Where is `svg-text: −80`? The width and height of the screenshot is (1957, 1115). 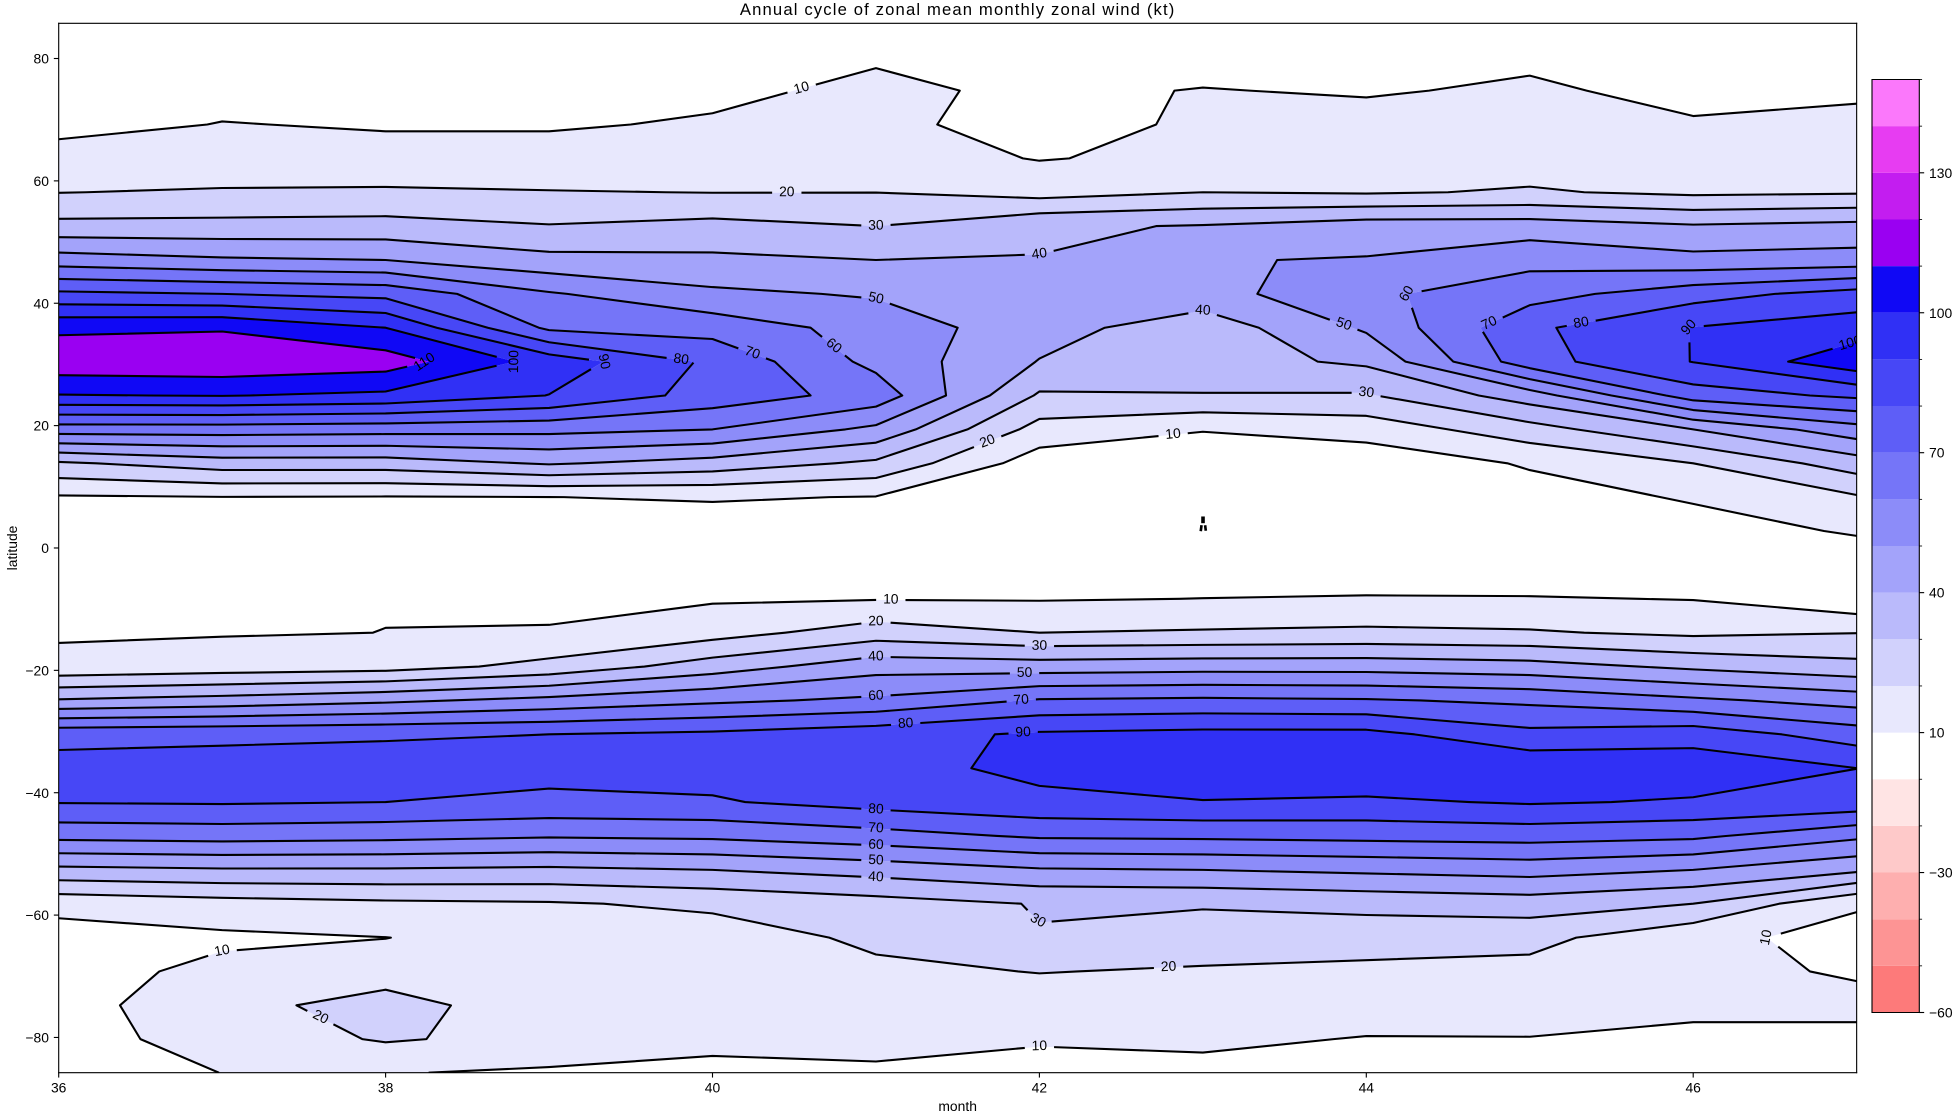
svg-text: −80 is located at coordinates (37, 1037).